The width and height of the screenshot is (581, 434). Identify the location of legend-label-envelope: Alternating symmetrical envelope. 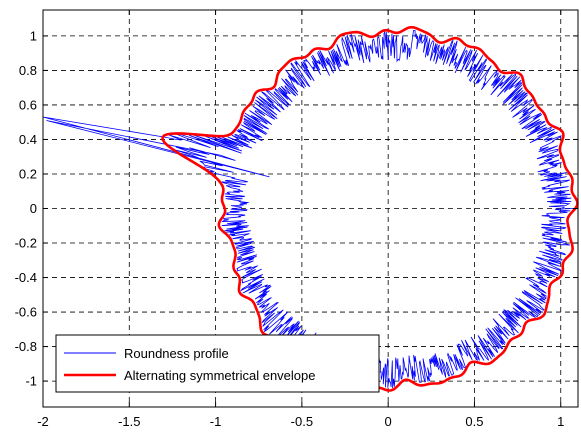
(219, 375).